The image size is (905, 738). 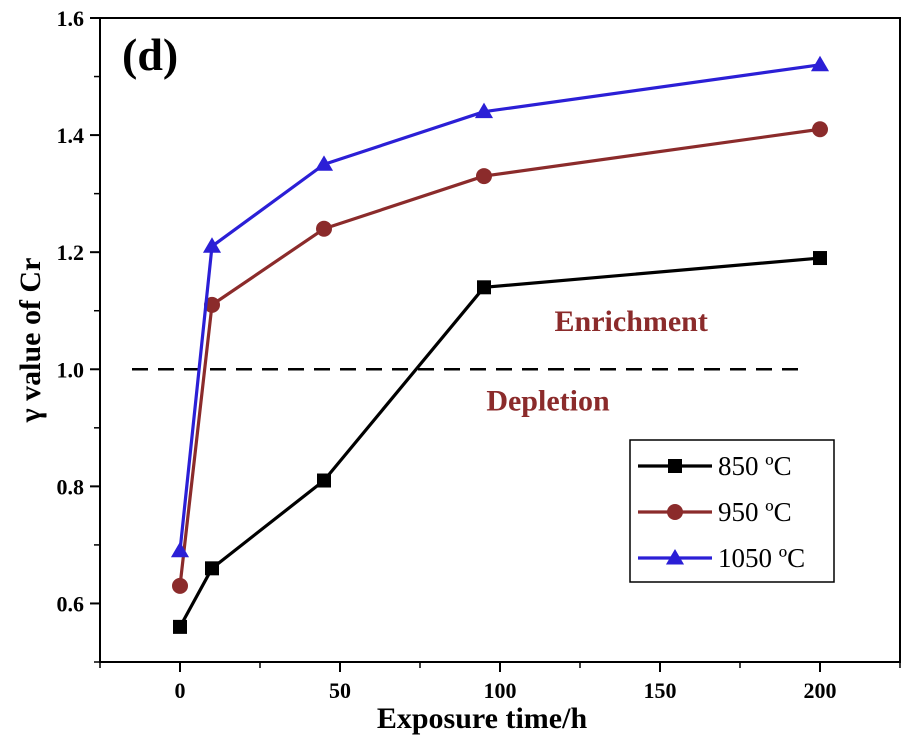 What do you see at coordinates (340, 690) in the screenshot?
I see `x-tick-label: 50` at bounding box center [340, 690].